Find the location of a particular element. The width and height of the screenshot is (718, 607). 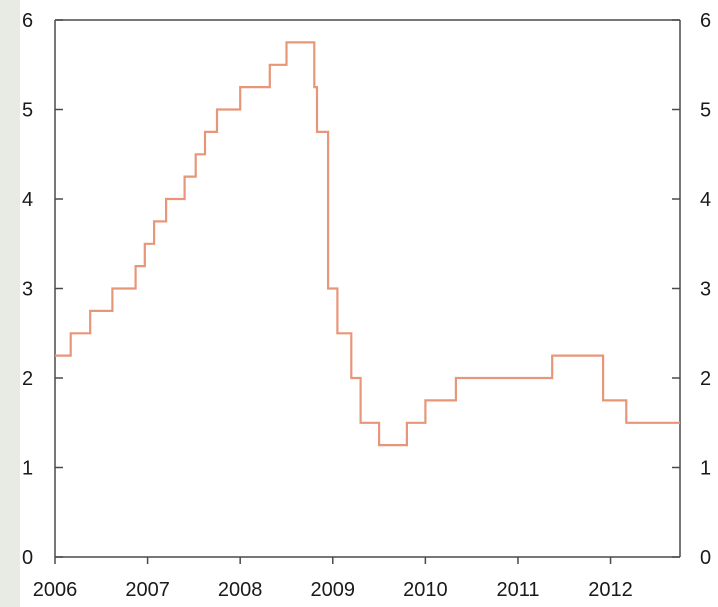

y-tick-label-left: 1 is located at coordinates (27, 469).